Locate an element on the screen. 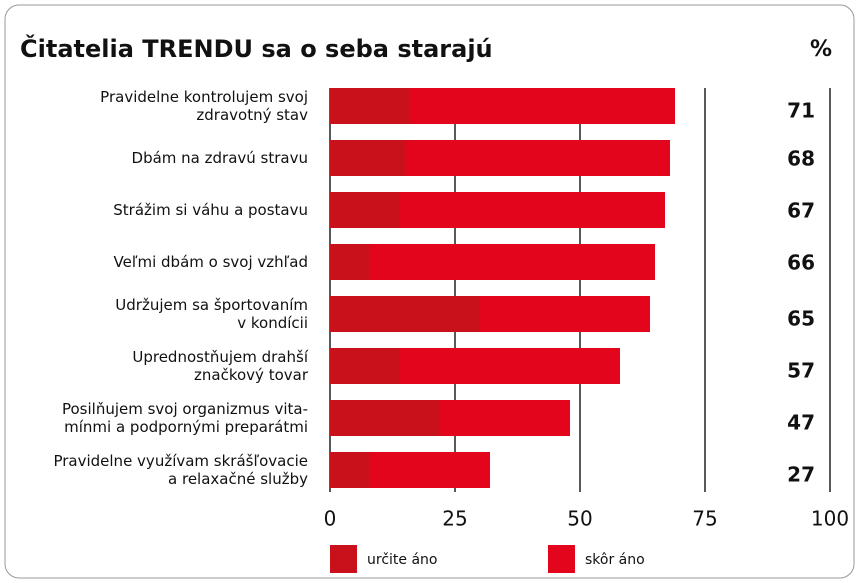 This screenshot has height=583, width=859. total-label: 57 is located at coordinates (801, 371).